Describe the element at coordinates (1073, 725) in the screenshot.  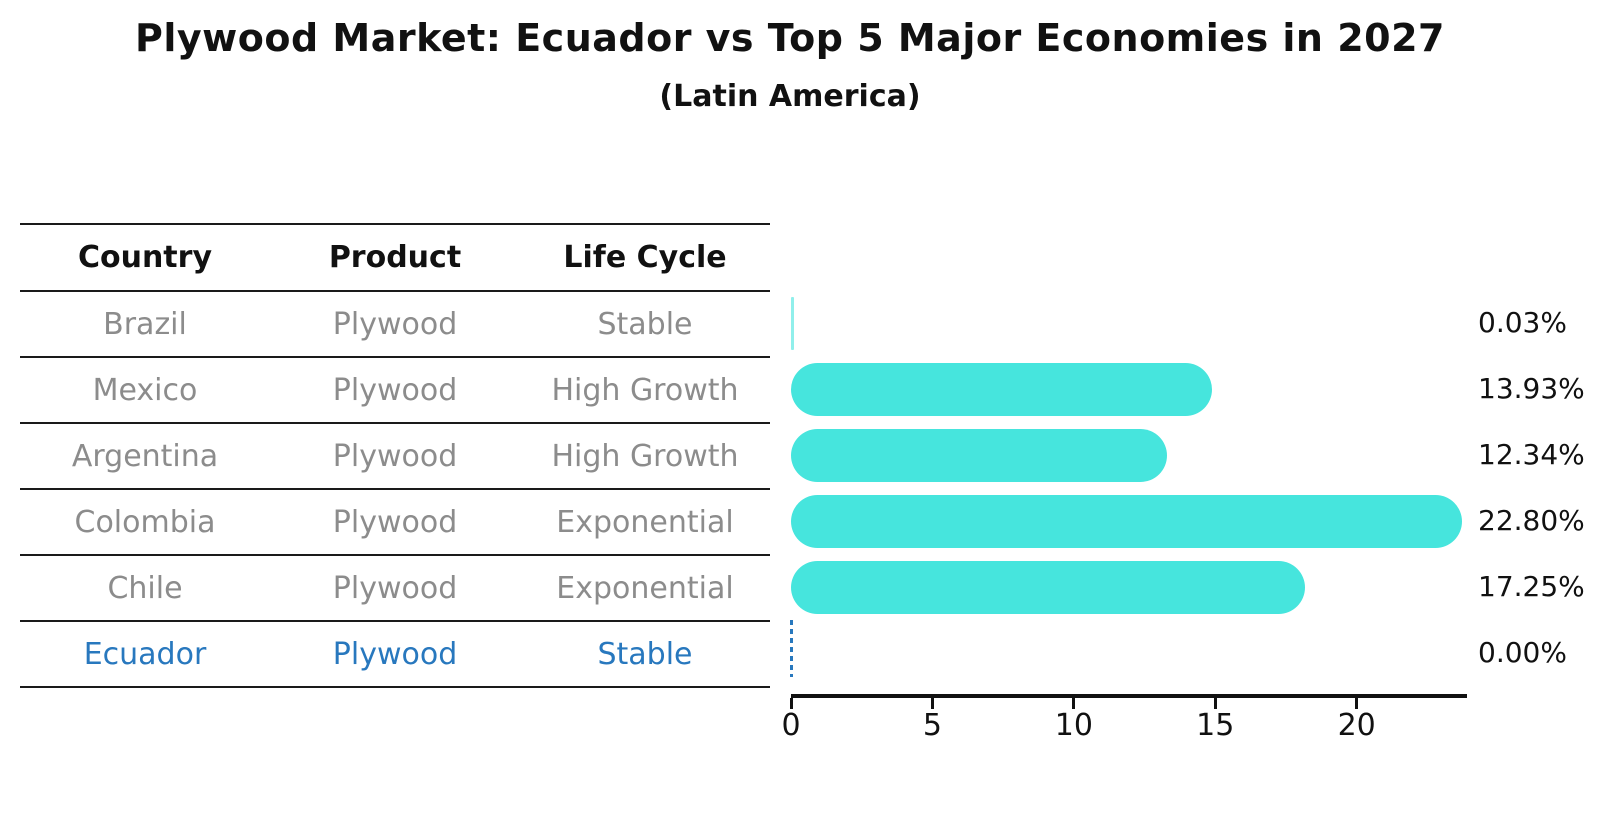
I see `x-axis-tick-label: 10` at that location.